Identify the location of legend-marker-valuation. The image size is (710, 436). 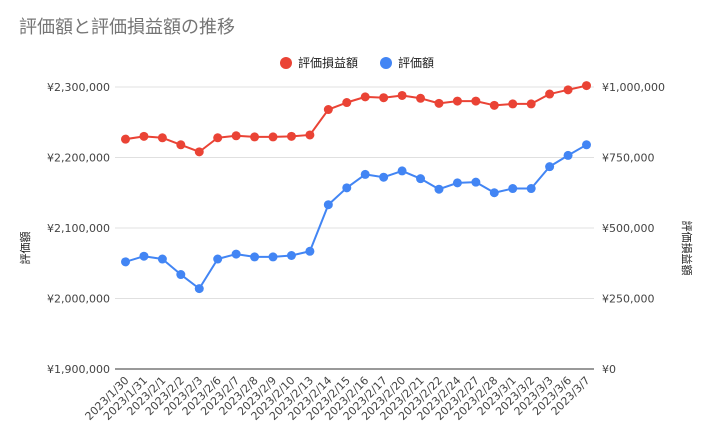
(386, 63).